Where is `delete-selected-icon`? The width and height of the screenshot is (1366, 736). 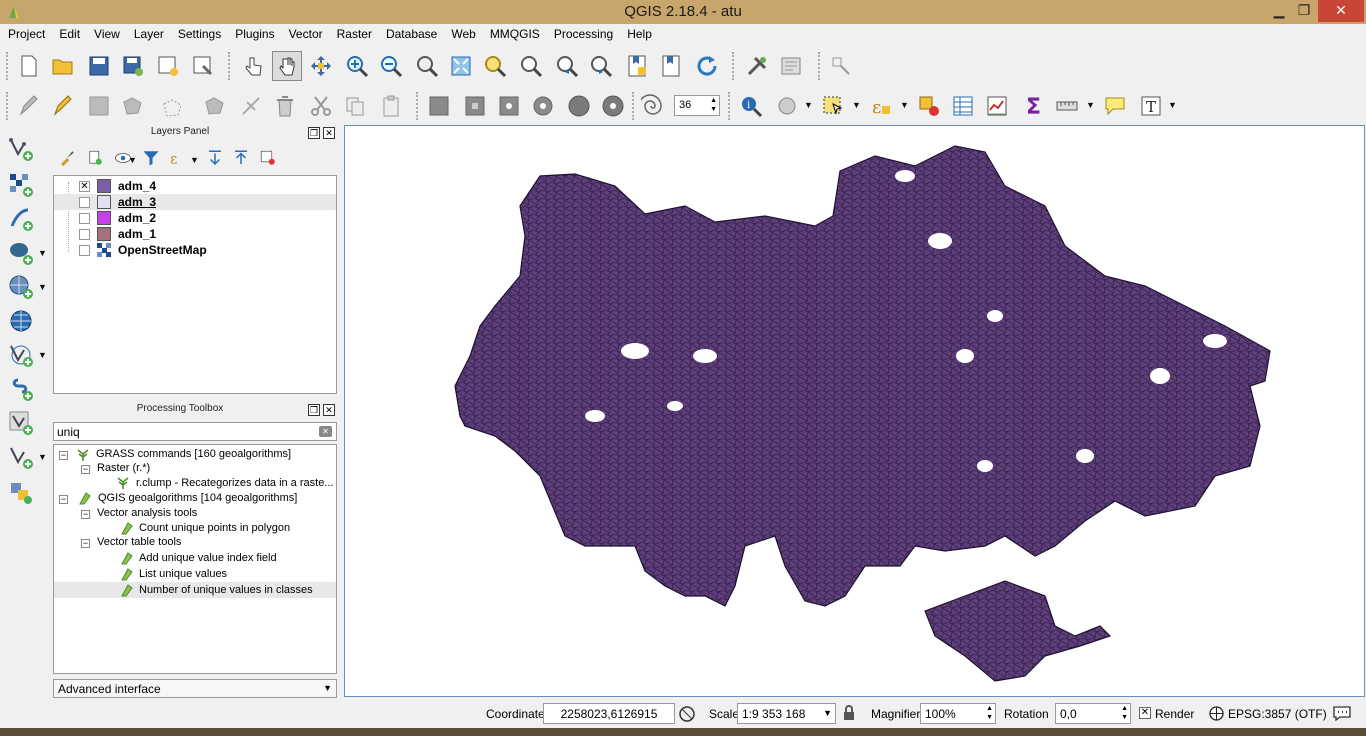 delete-selected-icon is located at coordinates (285, 106).